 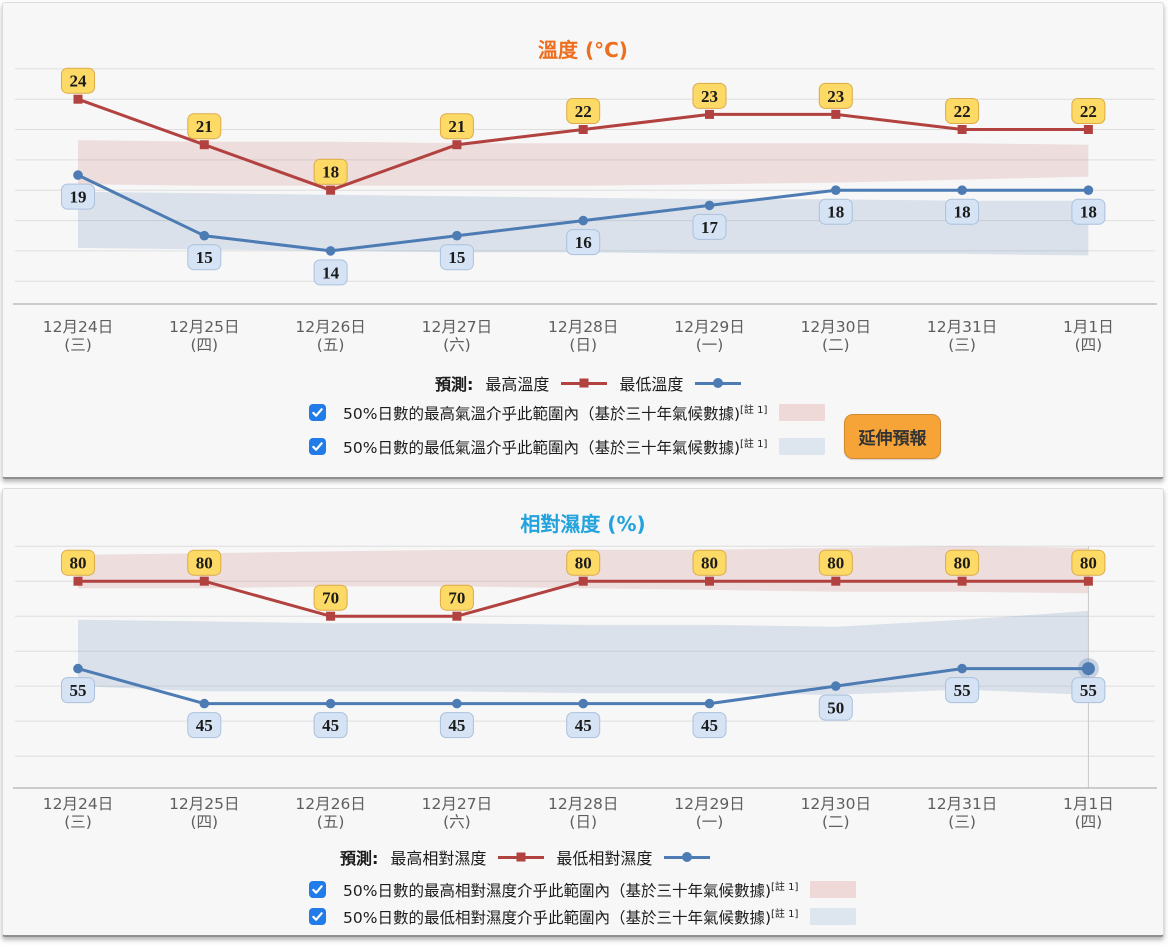 I want to click on min-temp-legend-marker, so click(x=718, y=383).